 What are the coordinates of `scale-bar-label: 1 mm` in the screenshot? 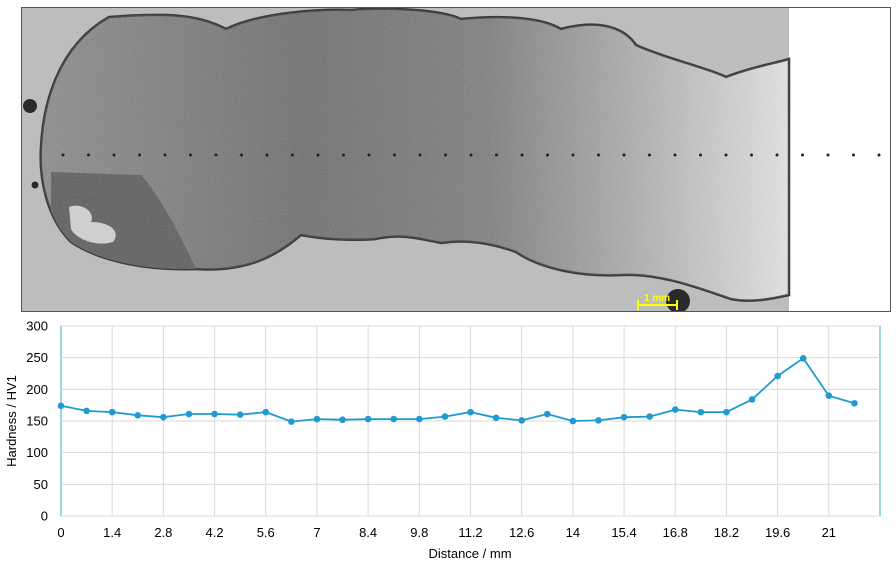 It's located at (657, 298).